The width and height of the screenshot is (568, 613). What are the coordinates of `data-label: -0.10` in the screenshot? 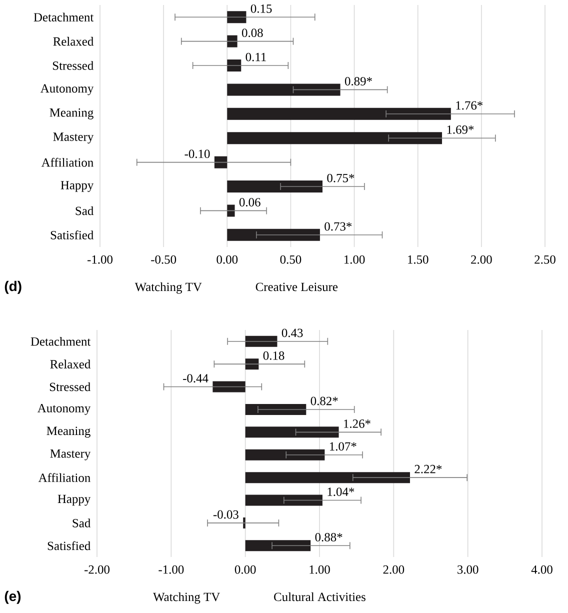 It's located at (197, 154).